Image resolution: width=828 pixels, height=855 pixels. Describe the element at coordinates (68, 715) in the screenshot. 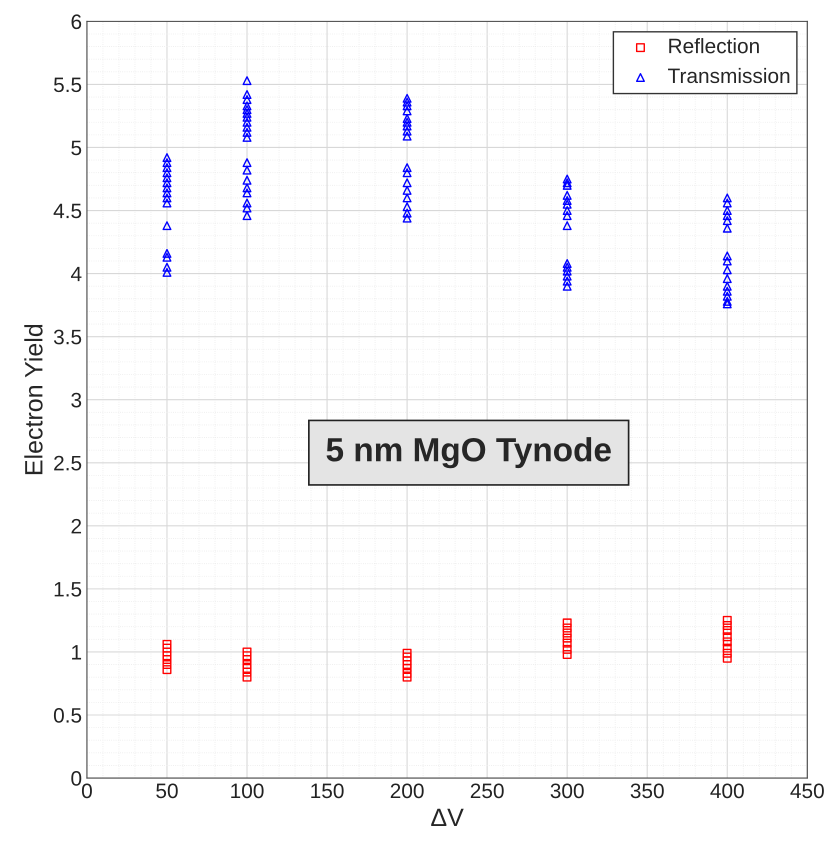

I see `y-tick-label: 0.5` at that location.